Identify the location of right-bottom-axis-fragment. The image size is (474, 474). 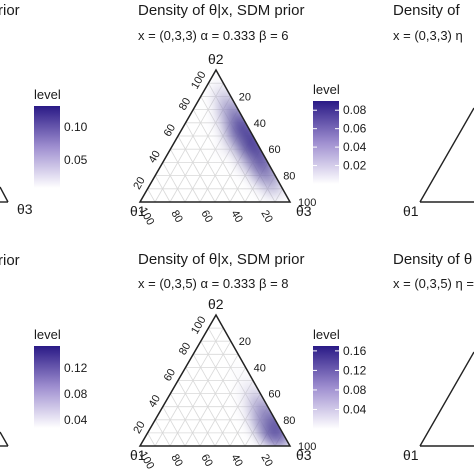
(446, 399).